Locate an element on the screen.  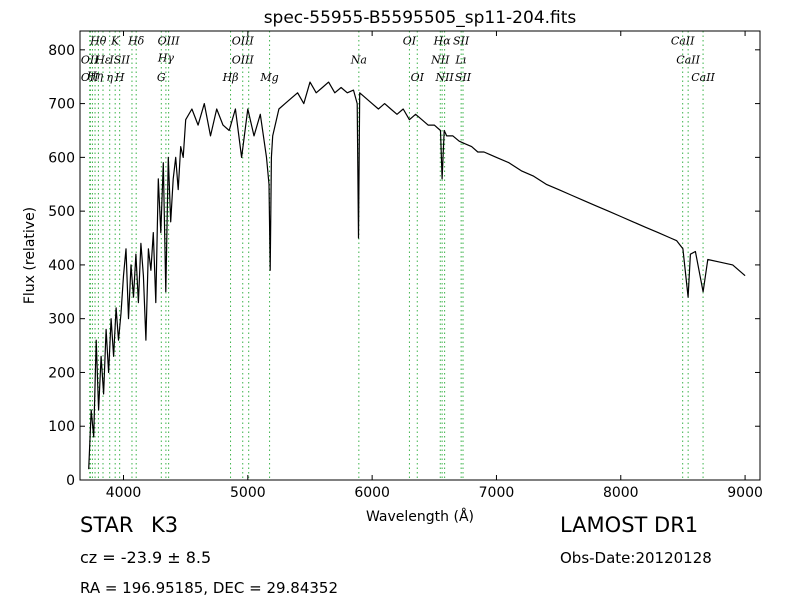
line-label: K is located at coordinates (115, 40).